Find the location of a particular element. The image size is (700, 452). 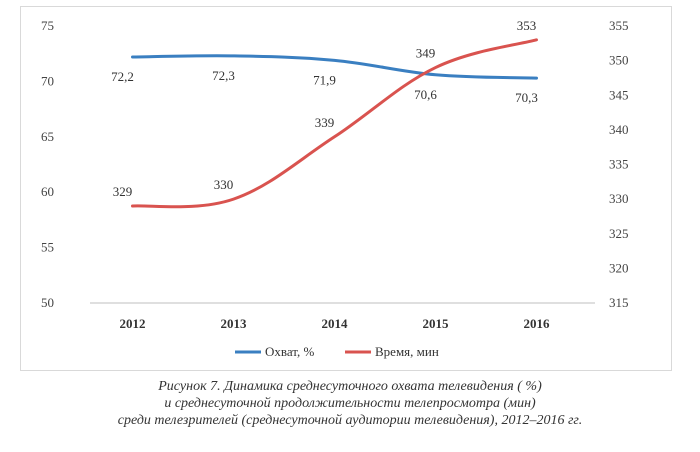

series-line-coverage is located at coordinates (334, 67).